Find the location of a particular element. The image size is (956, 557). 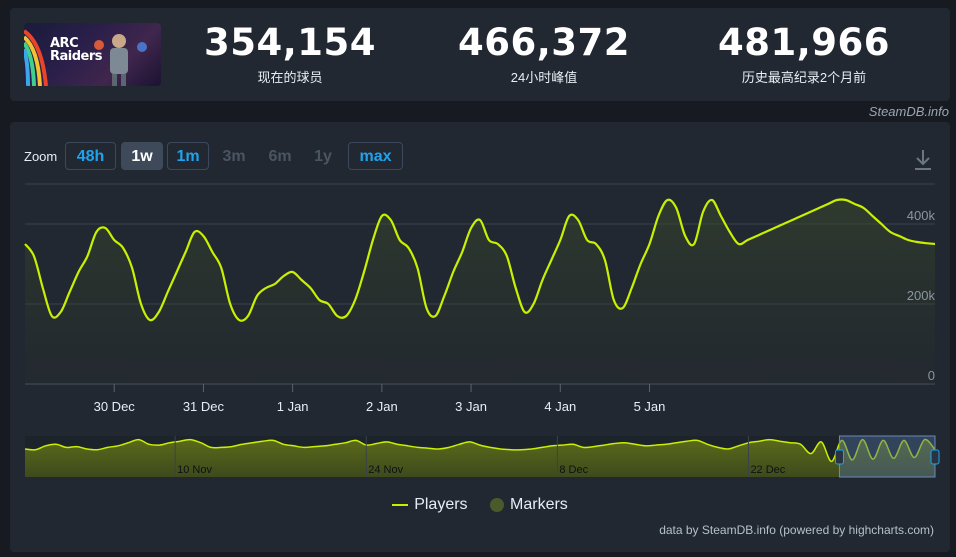

x-tick-label: 30 Dec is located at coordinates (115, 406).